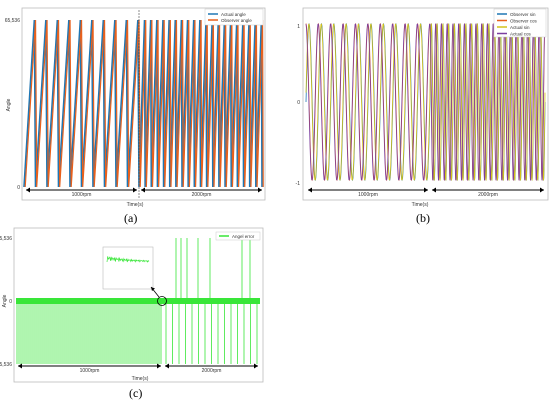  Describe the element at coordinates (153, 289) in the screenshot. I see `zoom-arrow-head` at that location.